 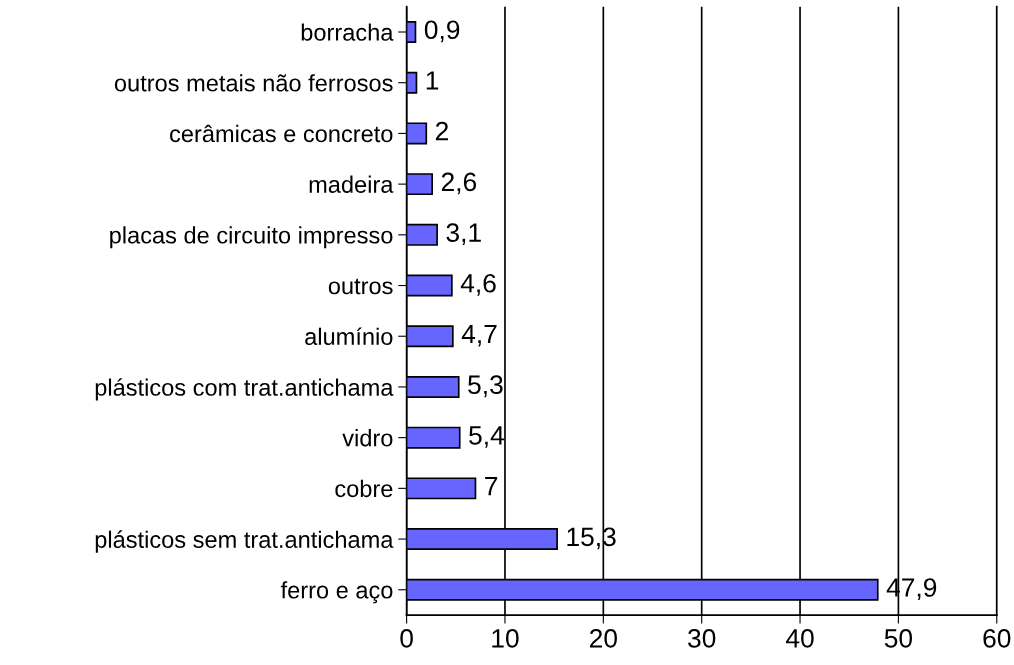 What do you see at coordinates (367, 438) in the screenshot?
I see `y-tick-label: vidro` at bounding box center [367, 438].